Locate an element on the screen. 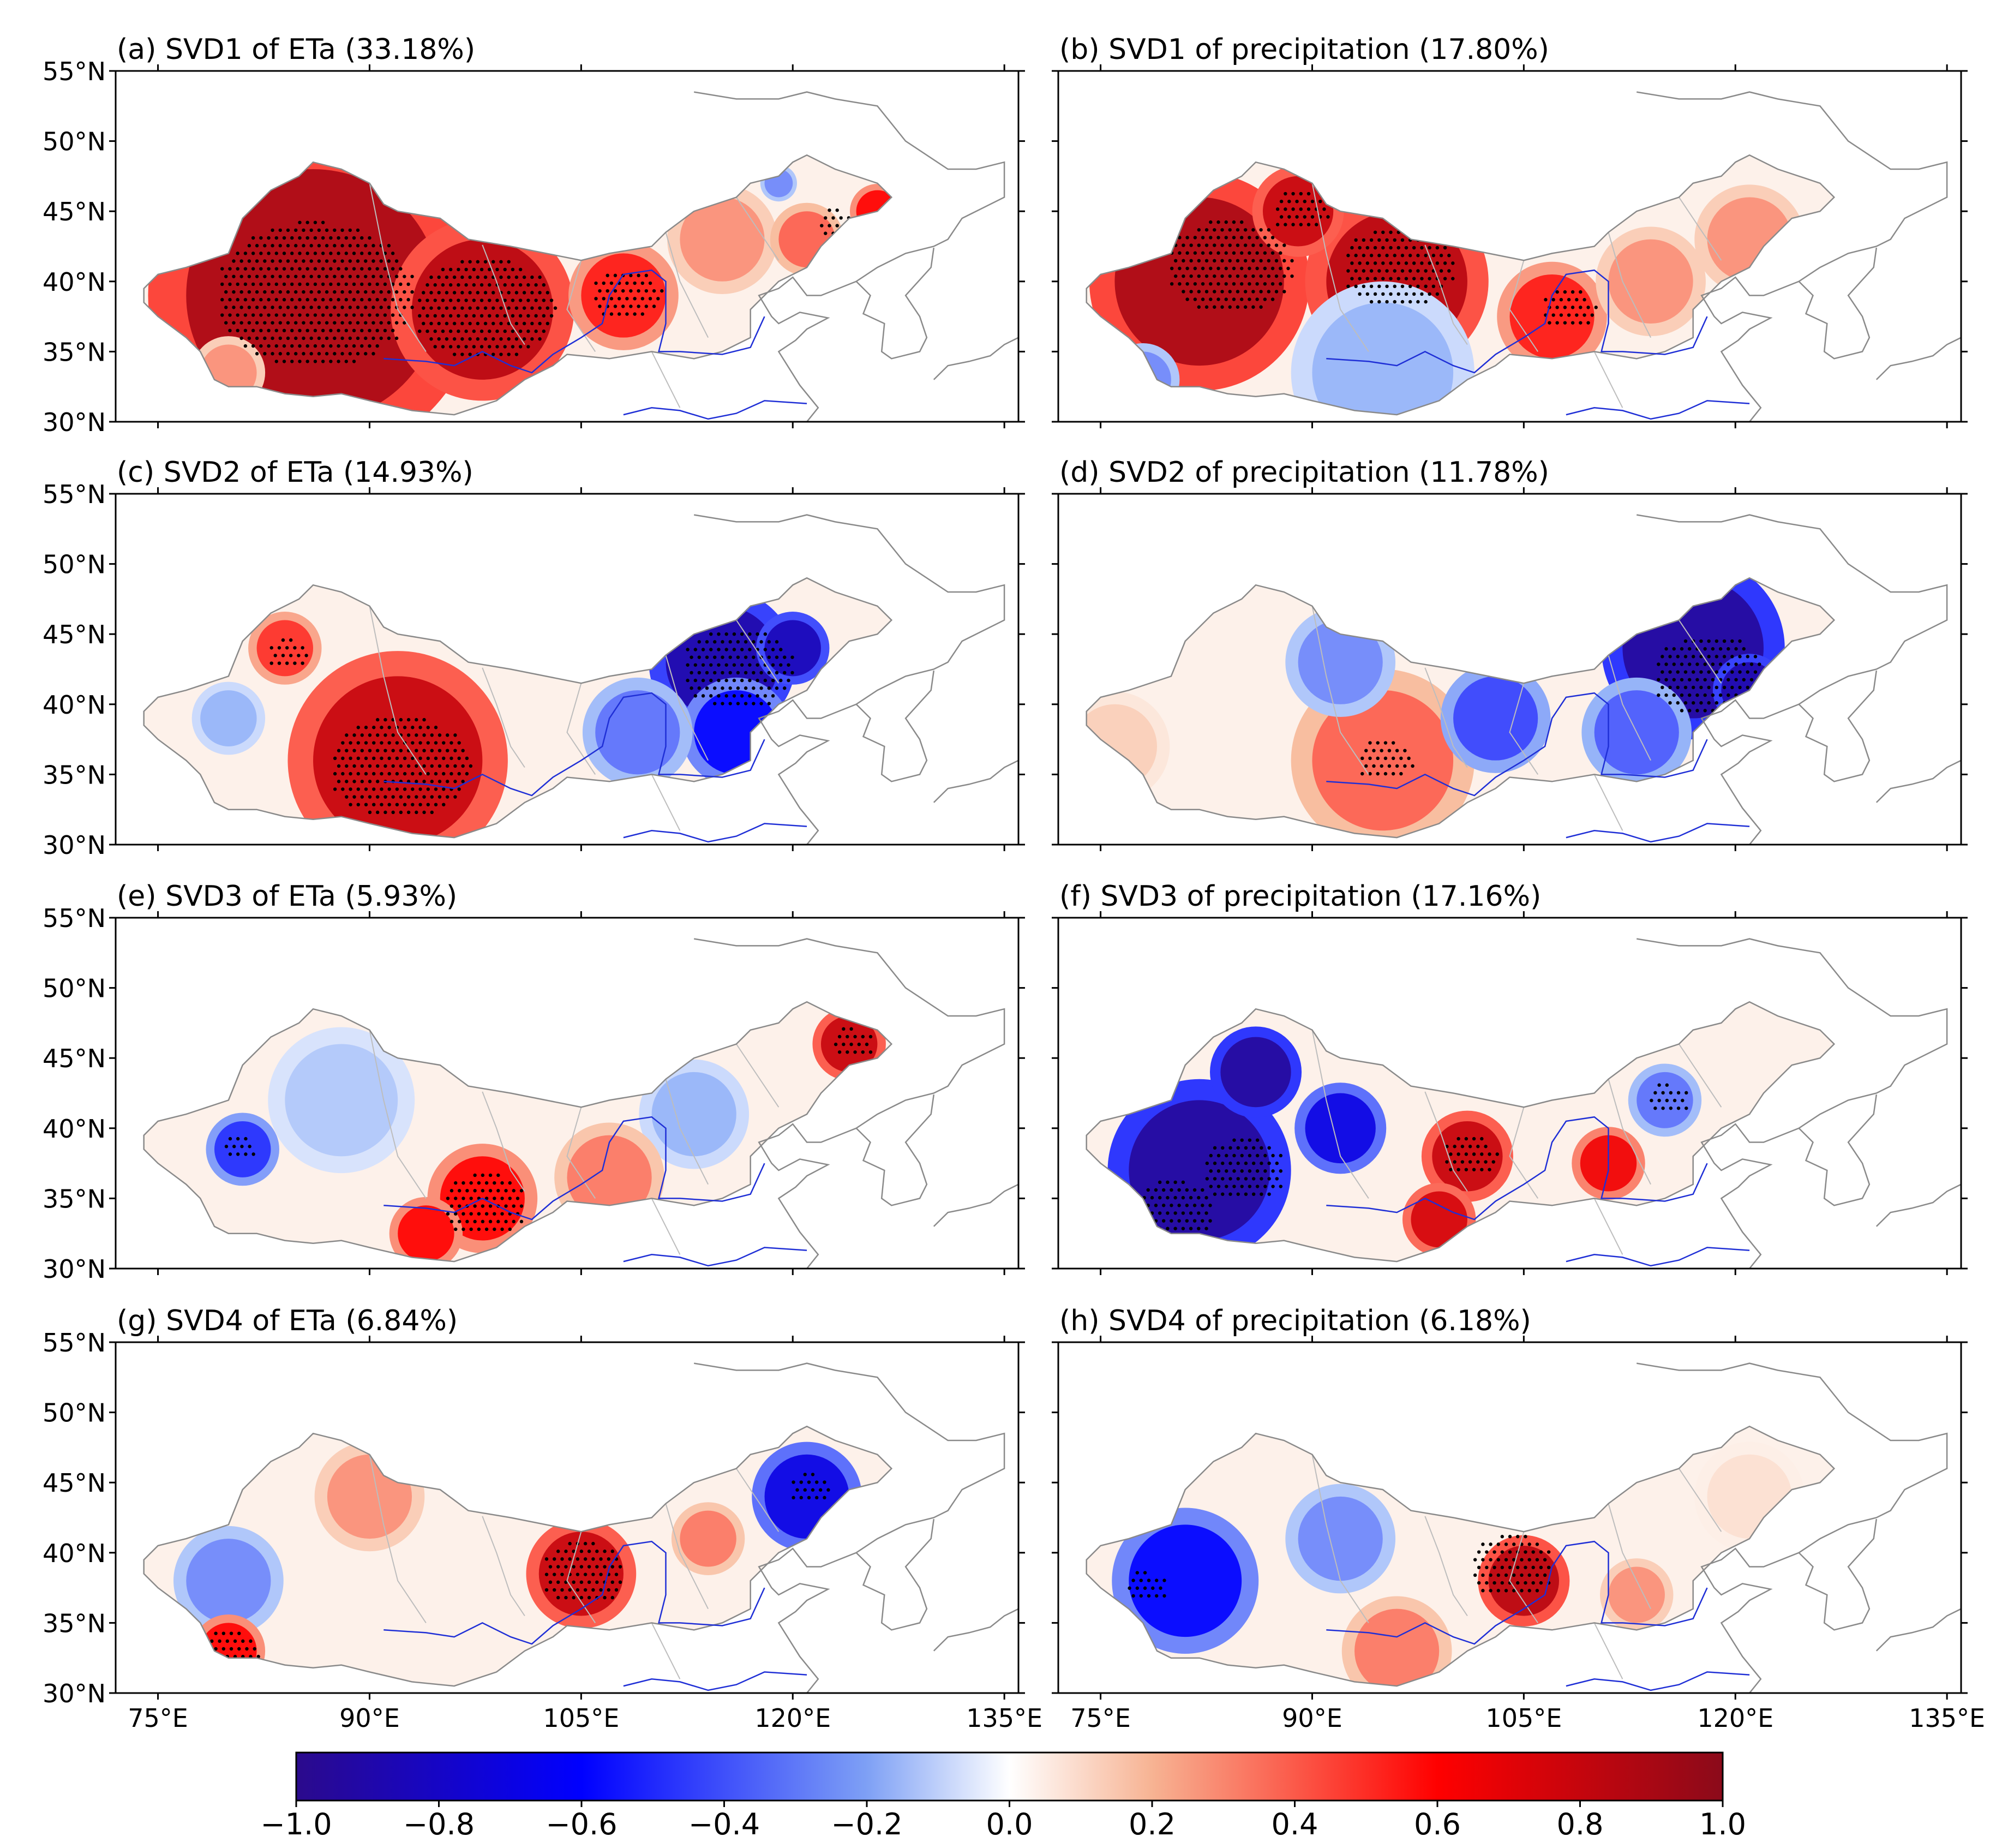  colorbar-tick-label: 0.8 is located at coordinates (1580, 1824).